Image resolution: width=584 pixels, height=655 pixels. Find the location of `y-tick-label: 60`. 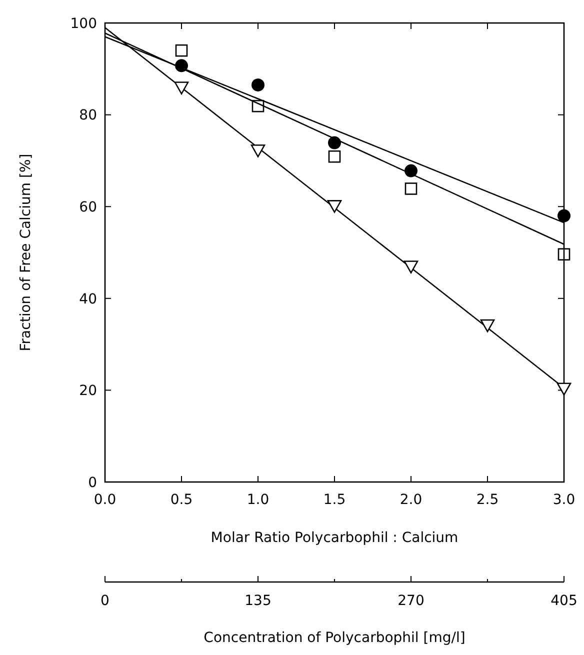

y-tick-label: 60 is located at coordinates (88, 208).